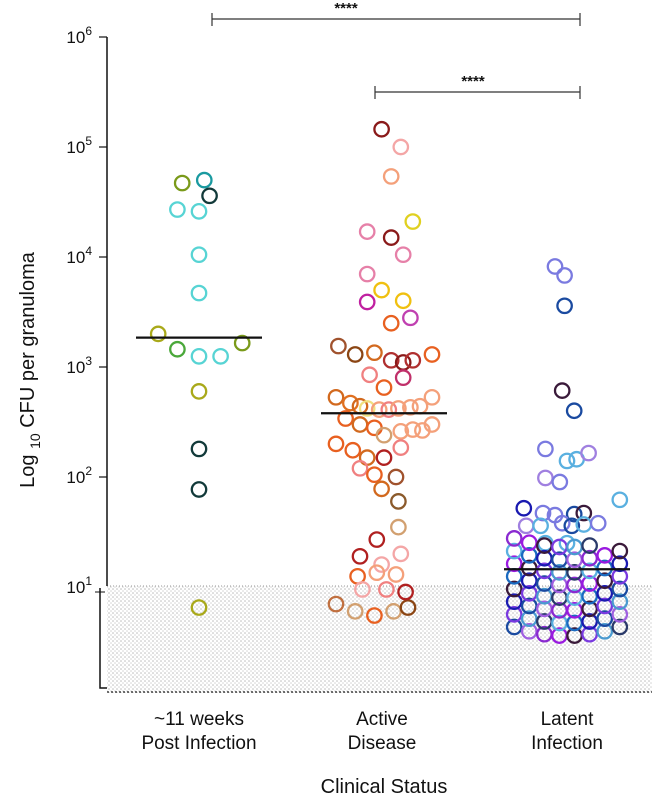 This screenshot has height=800, width=659. I want to click on category-label-line1: Active, so click(382, 719).